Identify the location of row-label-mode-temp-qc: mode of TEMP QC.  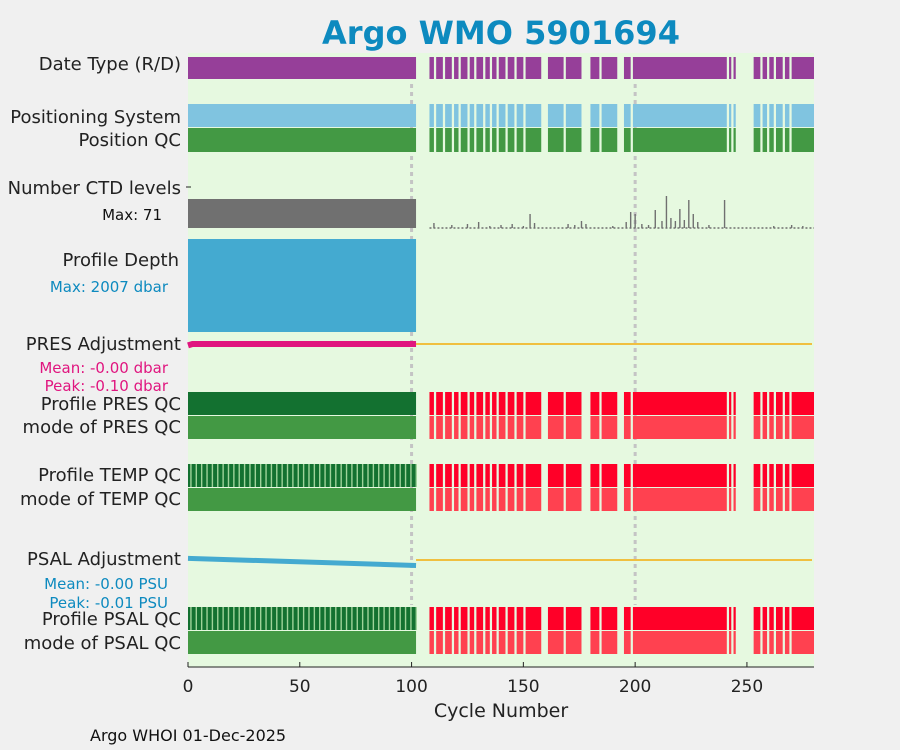
(100, 499).